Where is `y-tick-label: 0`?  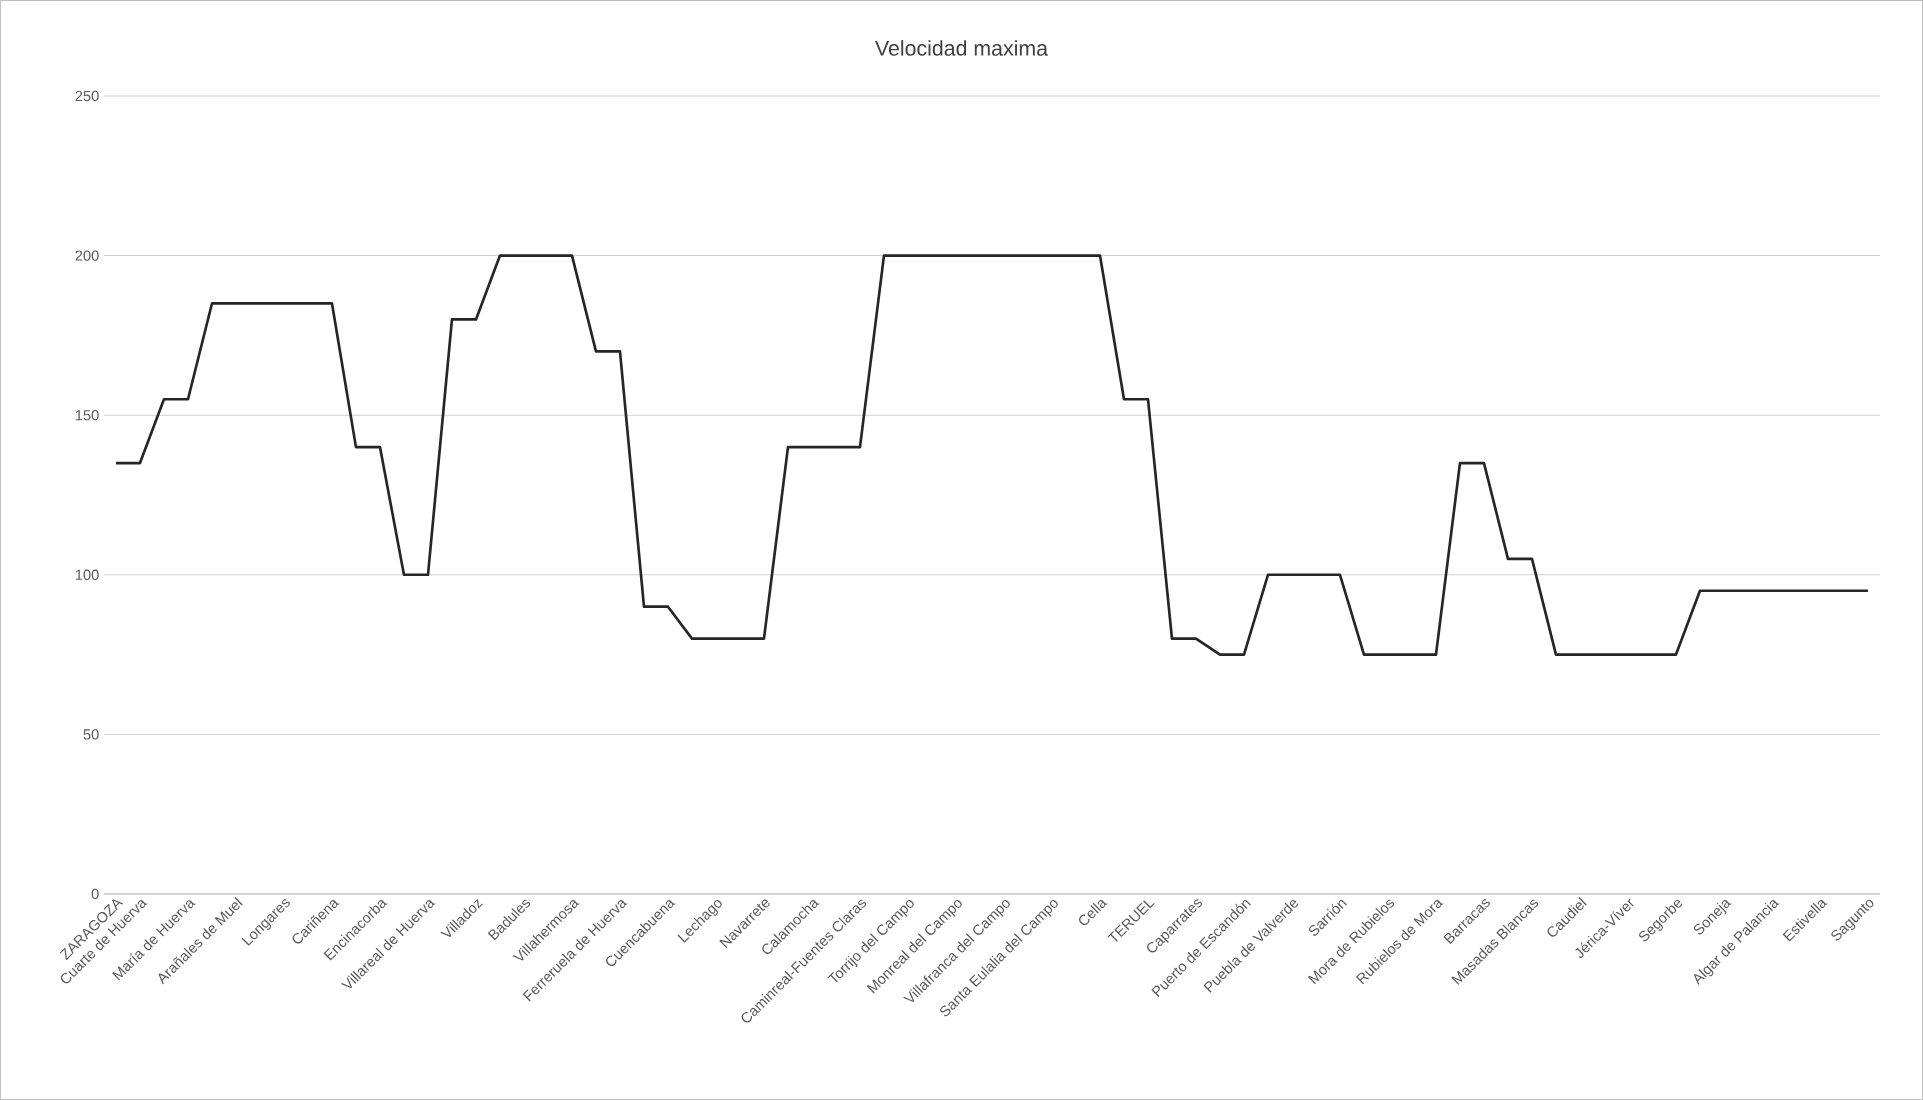
y-tick-label: 0 is located at coordinates (95, 894).